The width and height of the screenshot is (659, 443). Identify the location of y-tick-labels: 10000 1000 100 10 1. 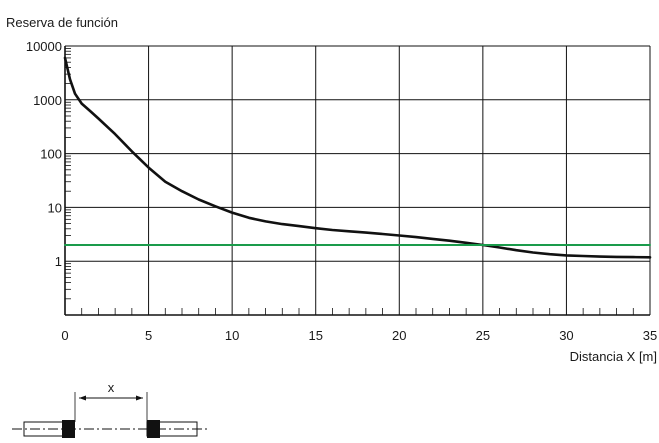
(44, 154).